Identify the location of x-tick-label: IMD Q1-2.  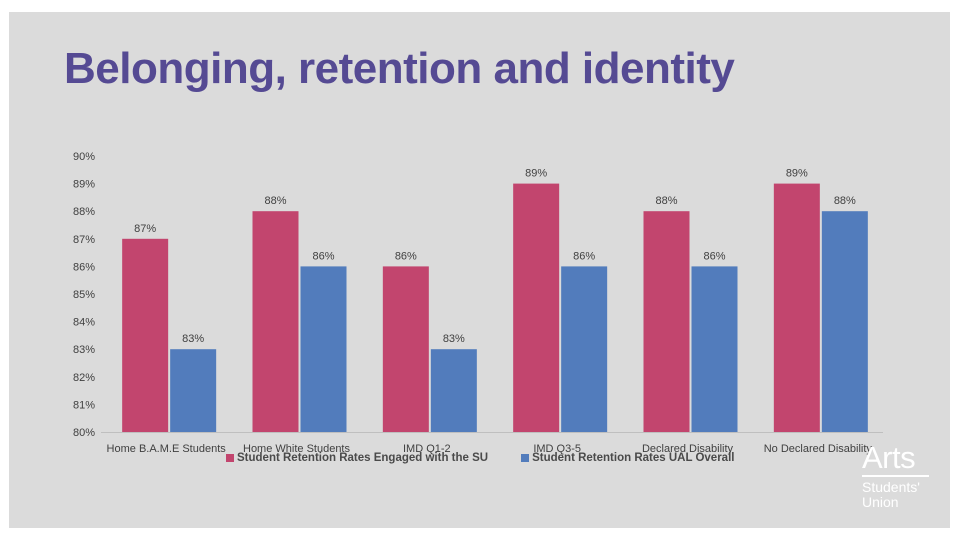
(427, 449).